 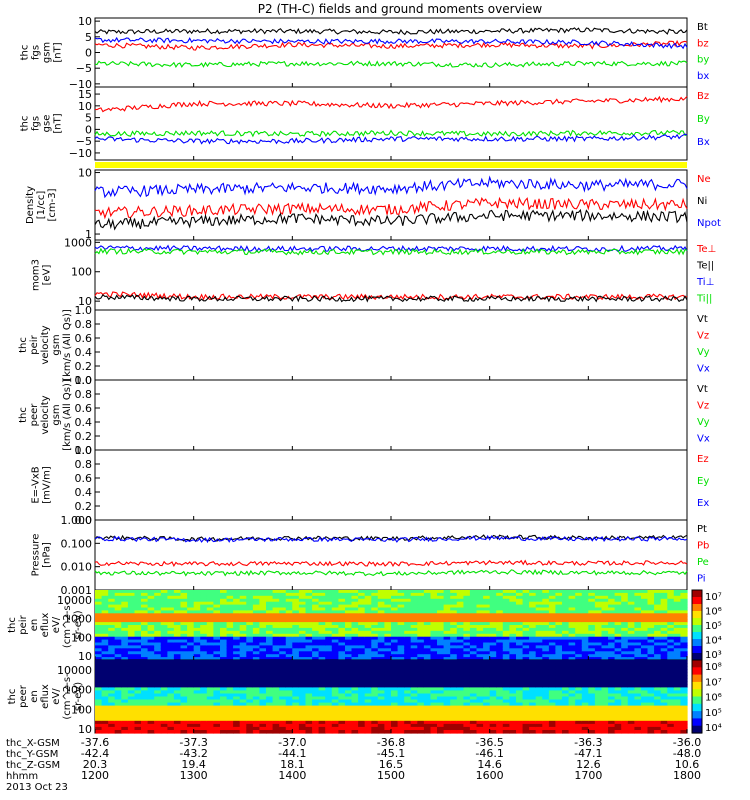 What do you see at coordinates (77, 590) in the screenshot?
I see `ytick-label: 0.001` at bounding box center [77, 590].